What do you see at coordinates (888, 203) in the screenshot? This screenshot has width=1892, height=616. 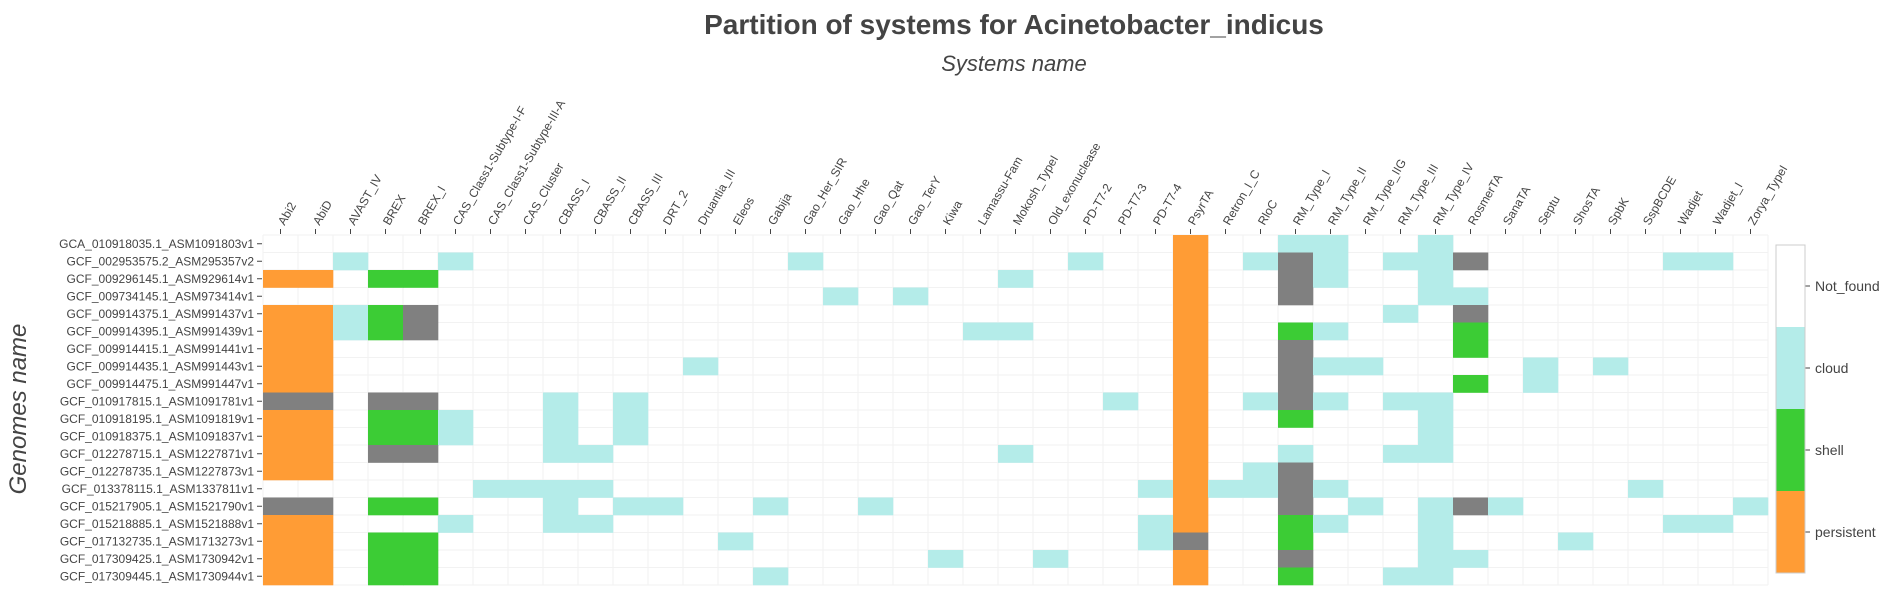 I see `x-tick-label: Gao_Qat` at bounding box center [888, 203].